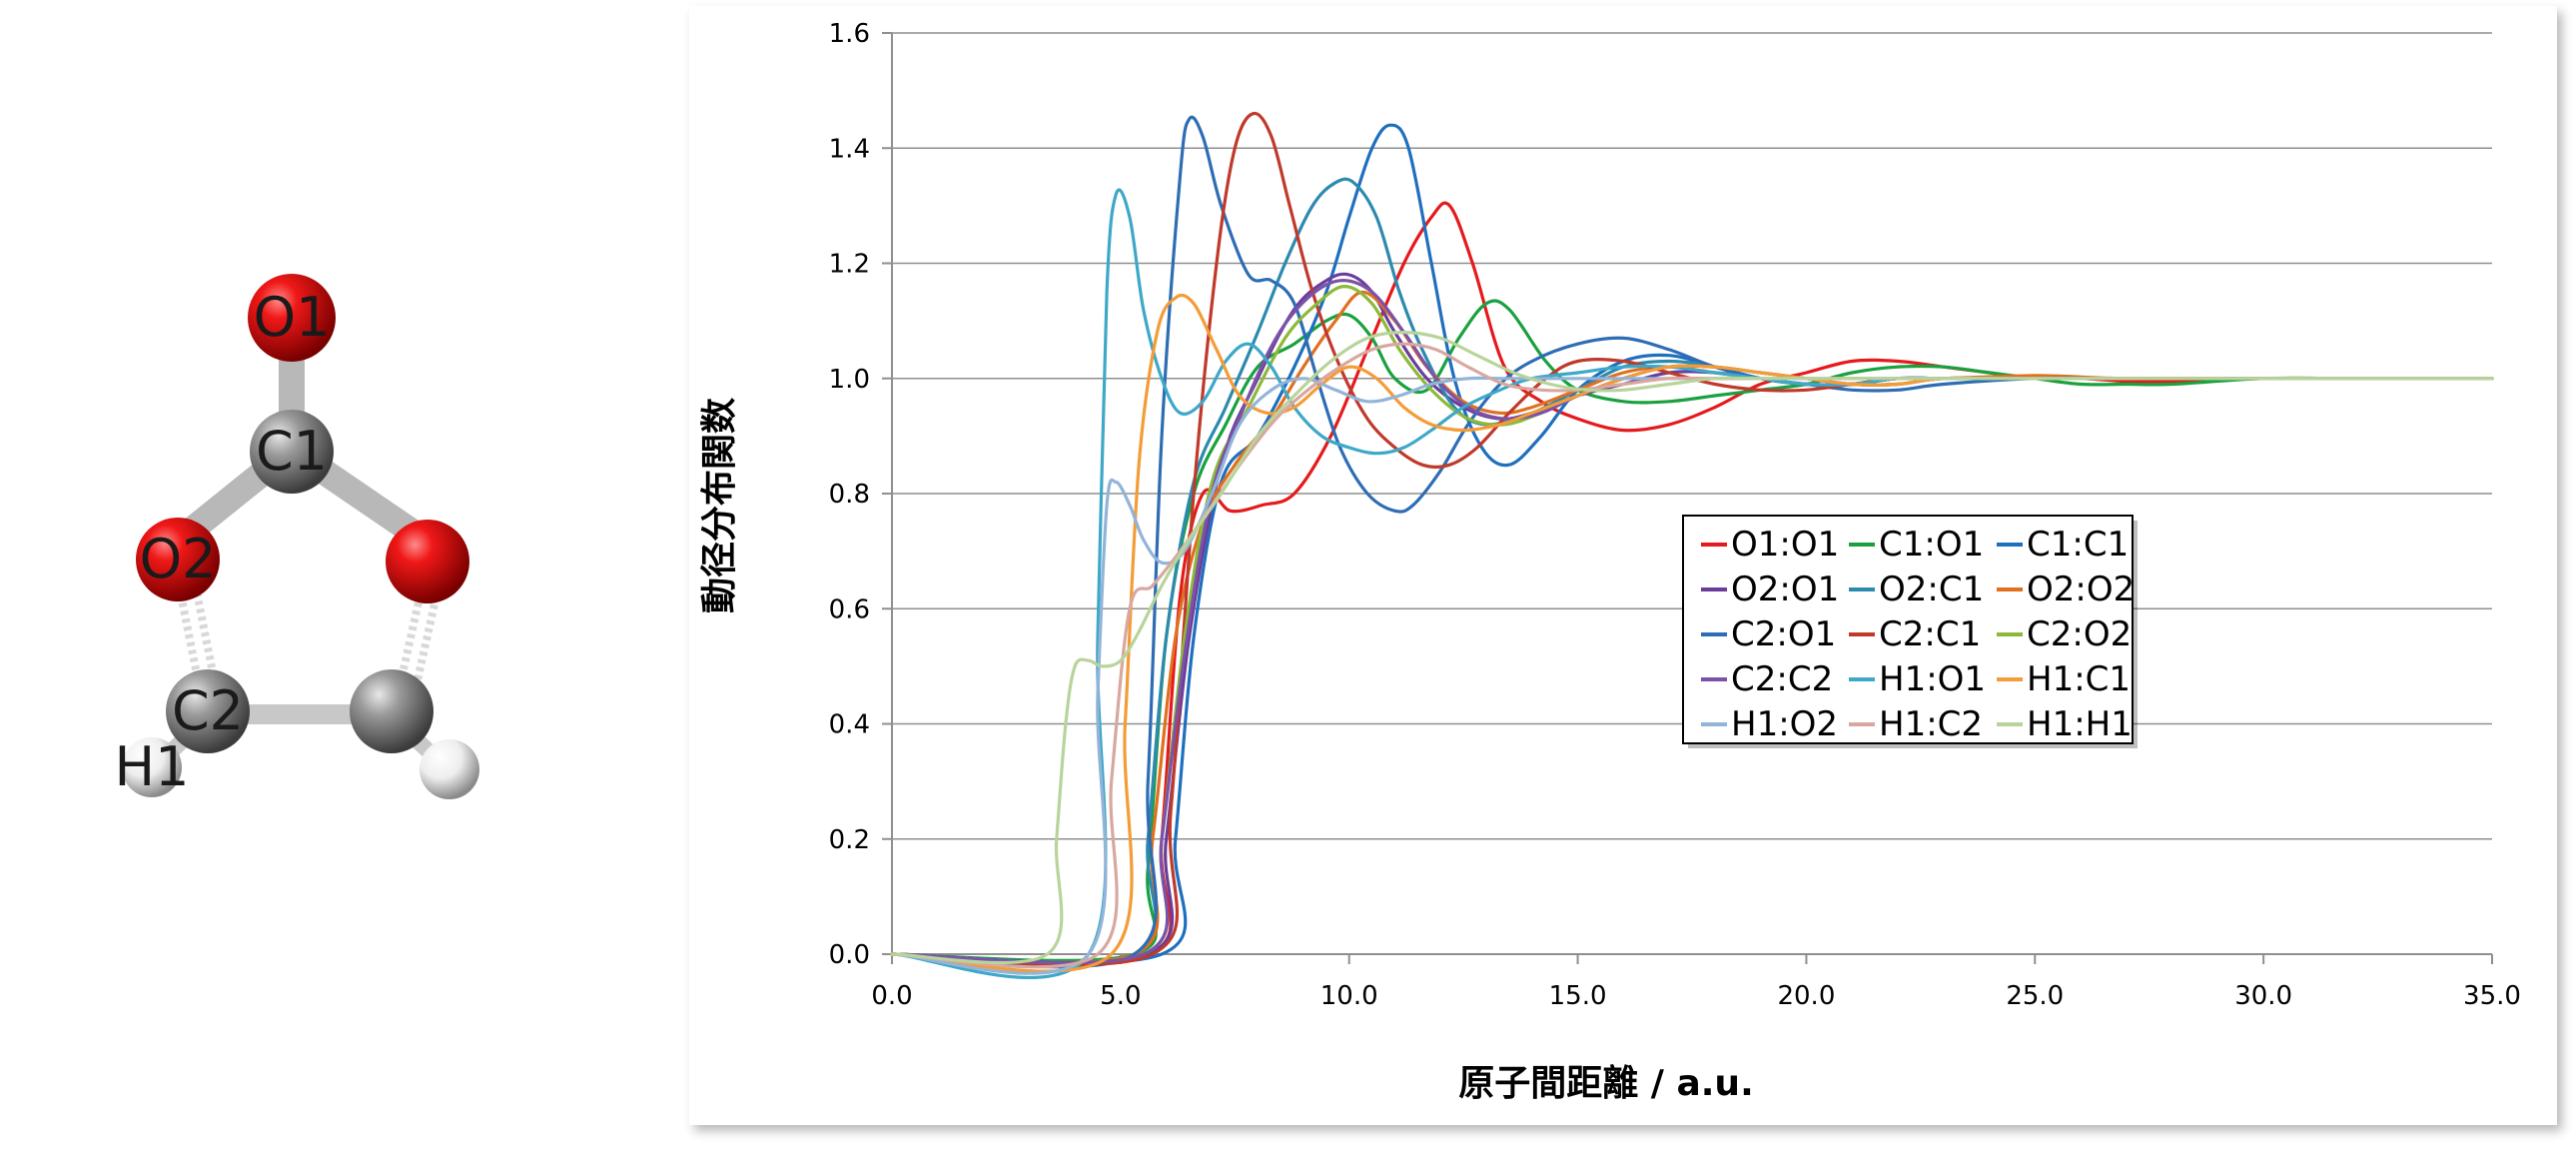  Describe the element at coordinates (450, 769) in the screenshot. I see `atom-h2` at that location.